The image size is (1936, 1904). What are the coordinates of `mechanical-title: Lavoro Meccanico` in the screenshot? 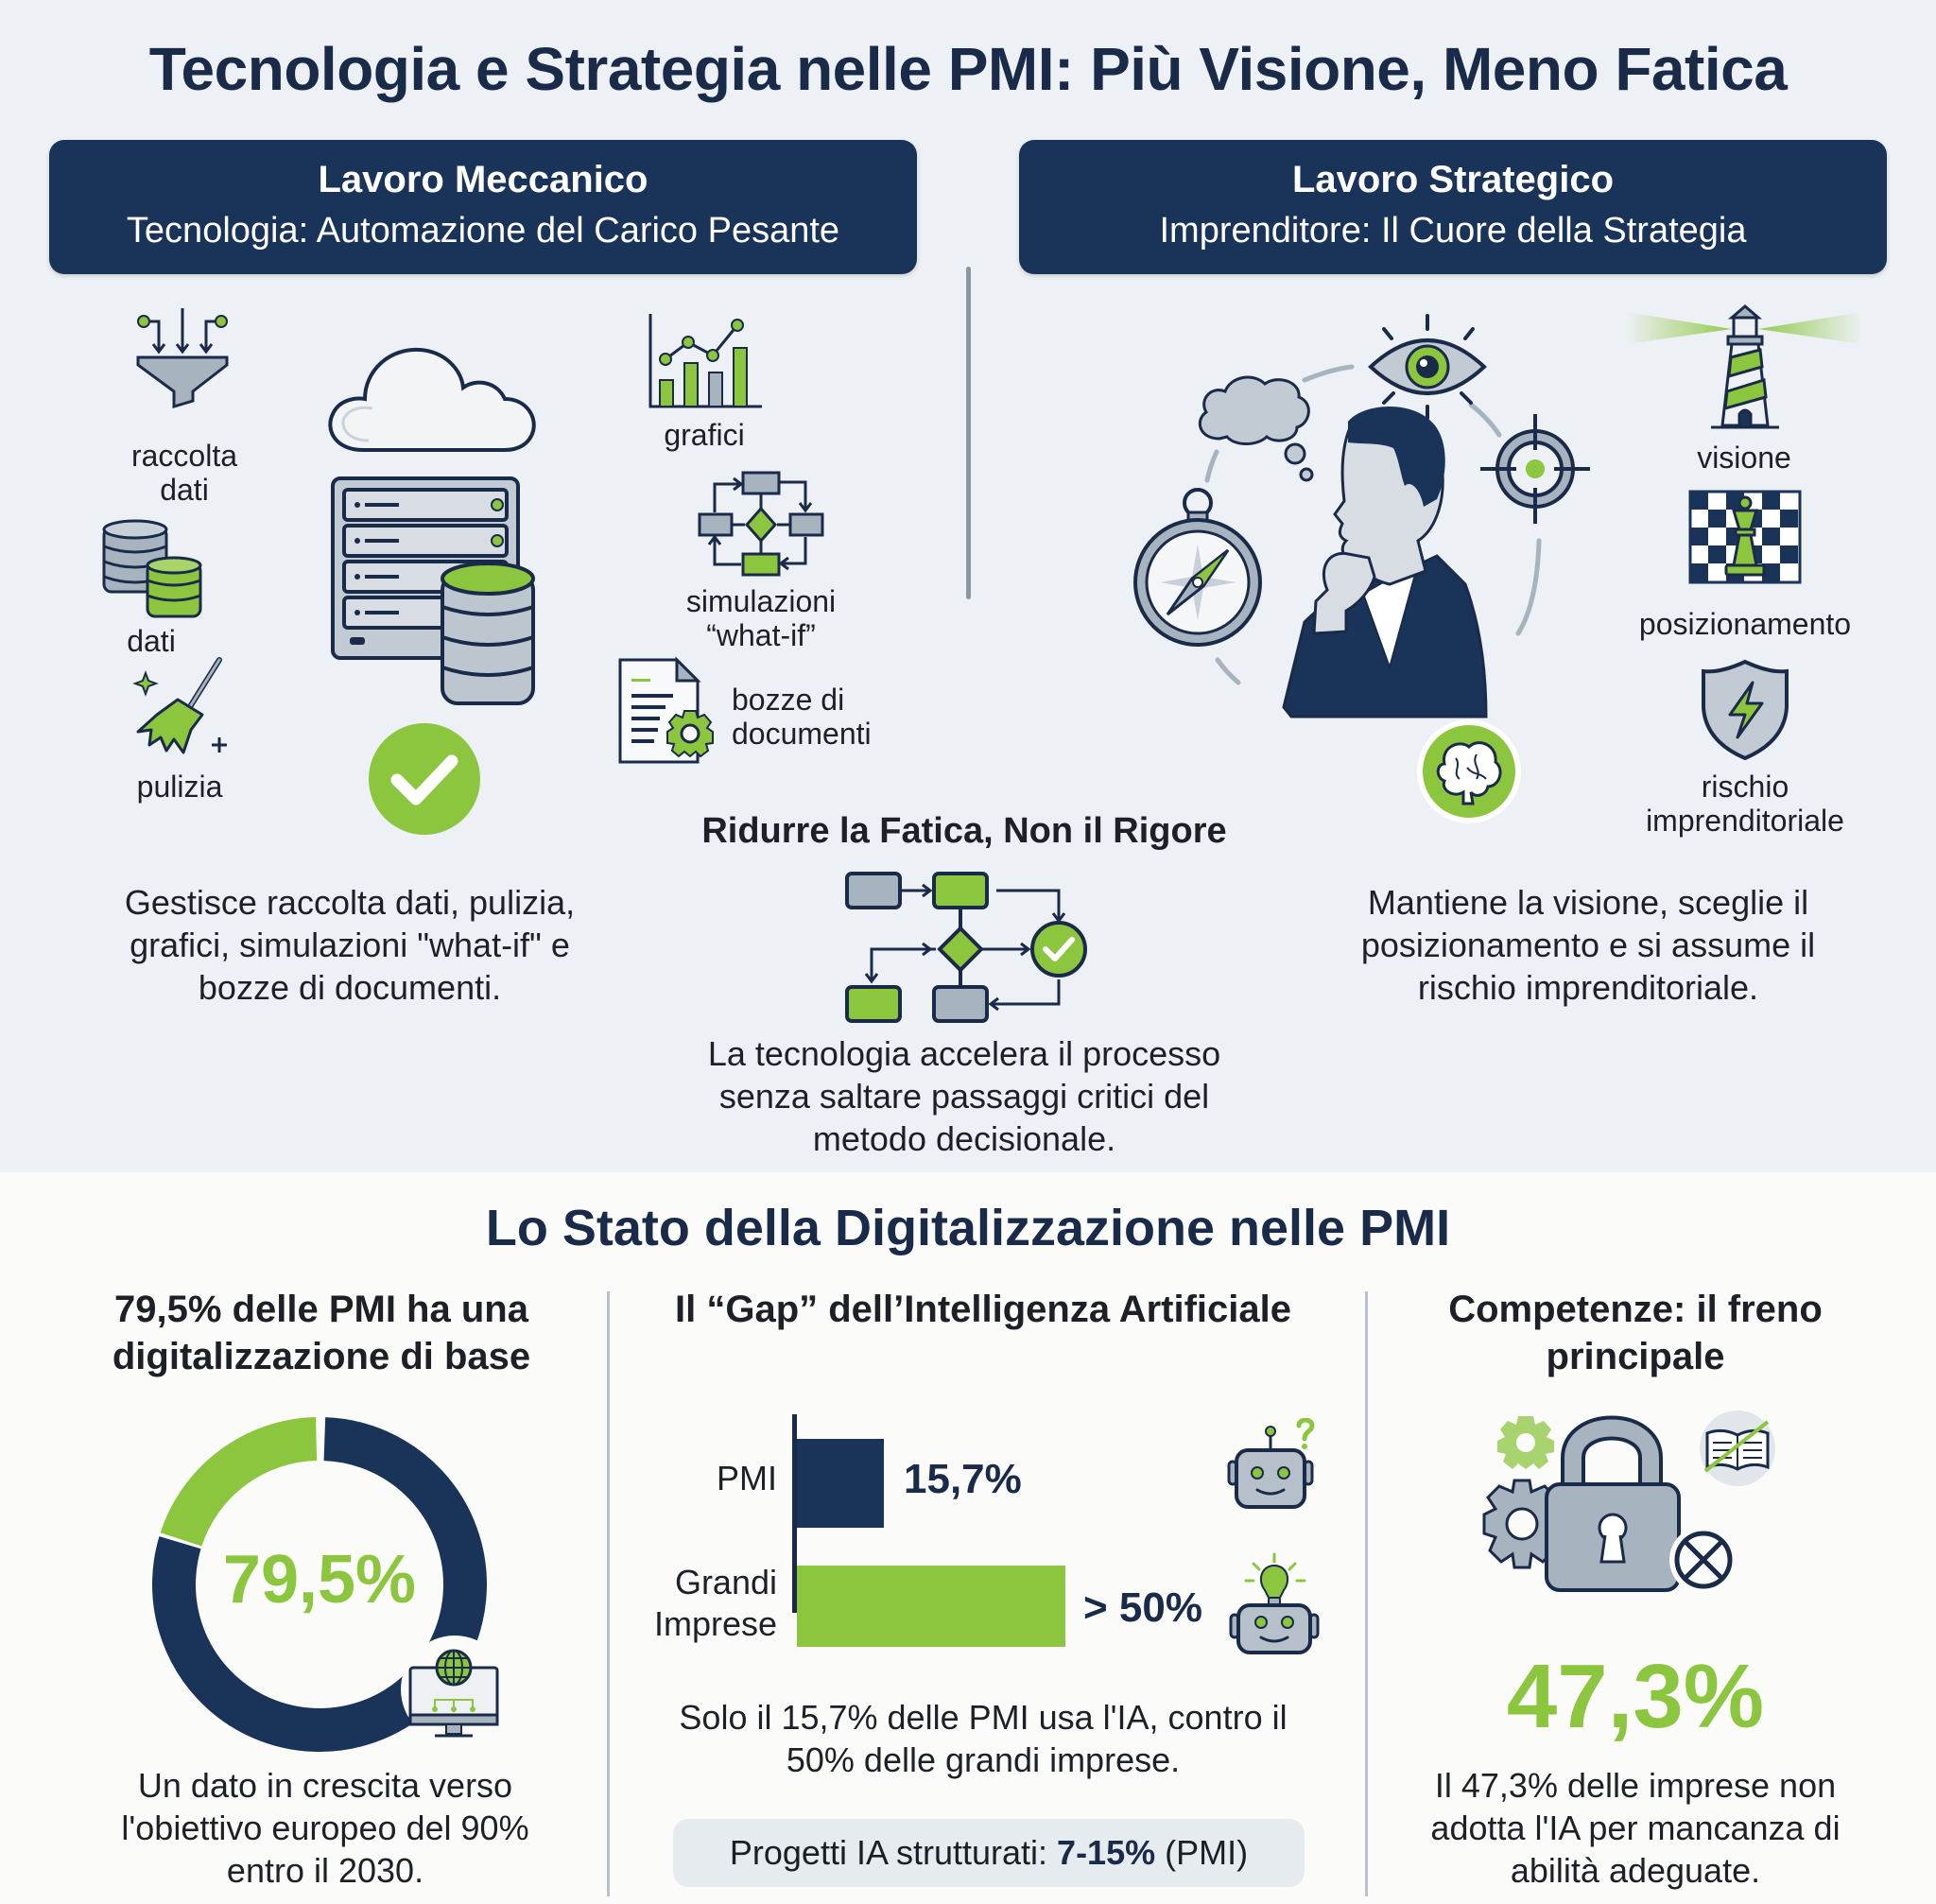 It's located at (483, 179).